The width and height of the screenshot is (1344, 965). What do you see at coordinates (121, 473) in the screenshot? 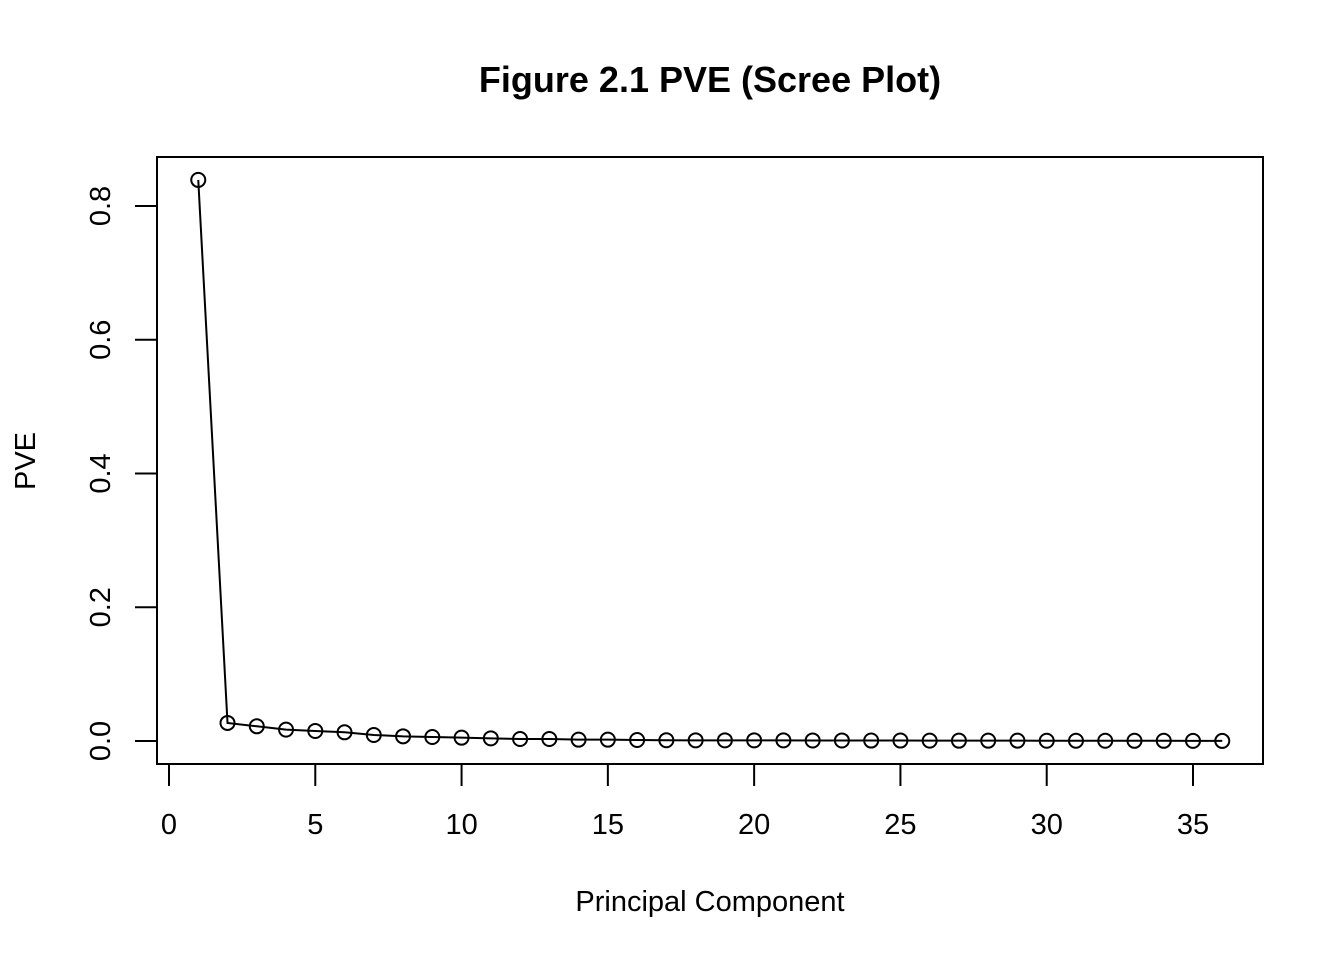
I see `y-axis: 0.0 0.2 0.4 0.6 0.8` at bounding box center [121, 473].